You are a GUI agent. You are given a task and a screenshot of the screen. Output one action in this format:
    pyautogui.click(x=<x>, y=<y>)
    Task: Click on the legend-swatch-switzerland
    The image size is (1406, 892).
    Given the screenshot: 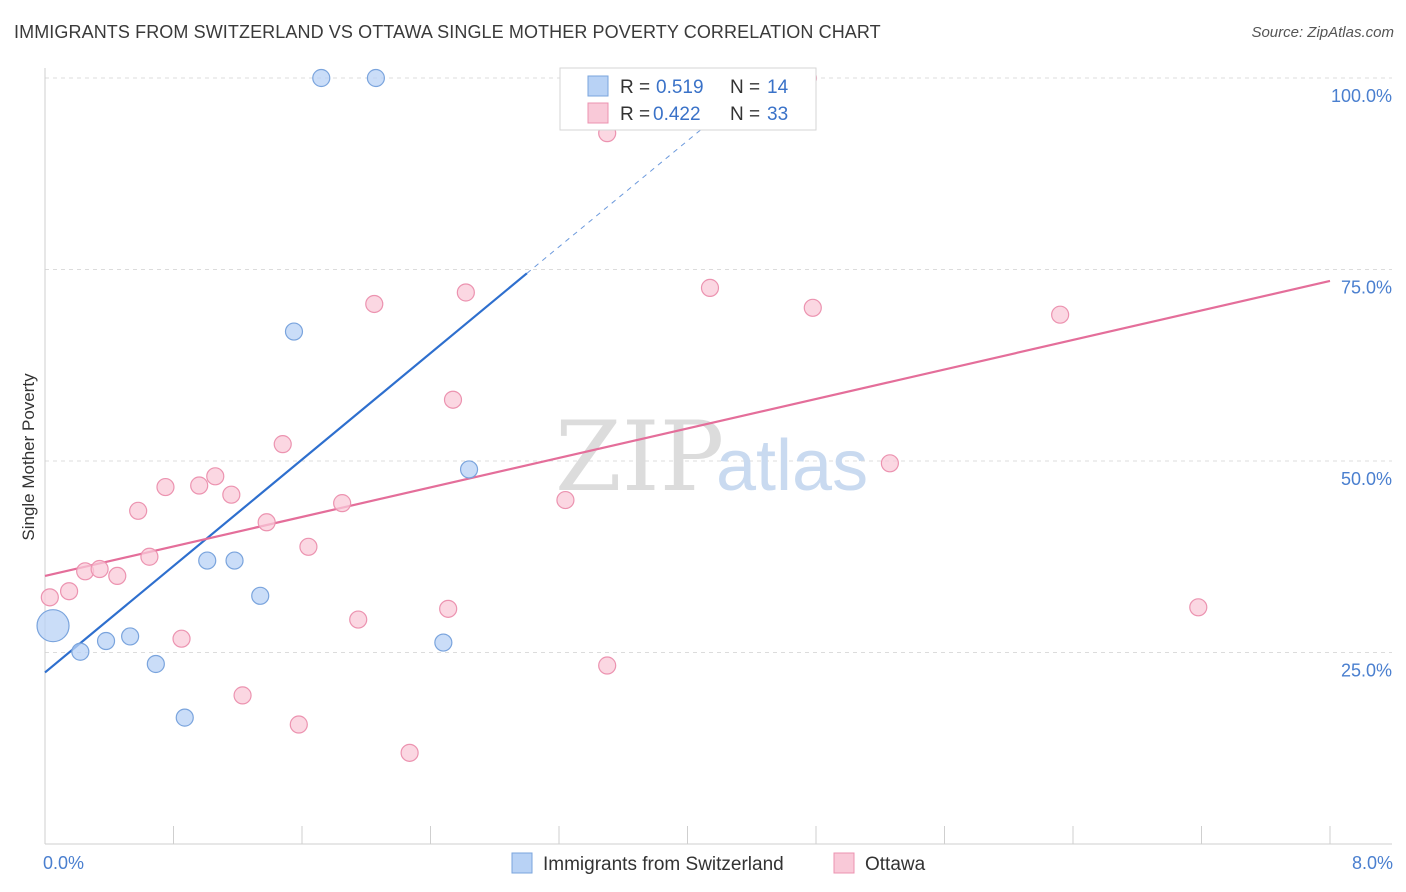 What is the action you would take?
    pyautogui.click(x=598, y=86)
    